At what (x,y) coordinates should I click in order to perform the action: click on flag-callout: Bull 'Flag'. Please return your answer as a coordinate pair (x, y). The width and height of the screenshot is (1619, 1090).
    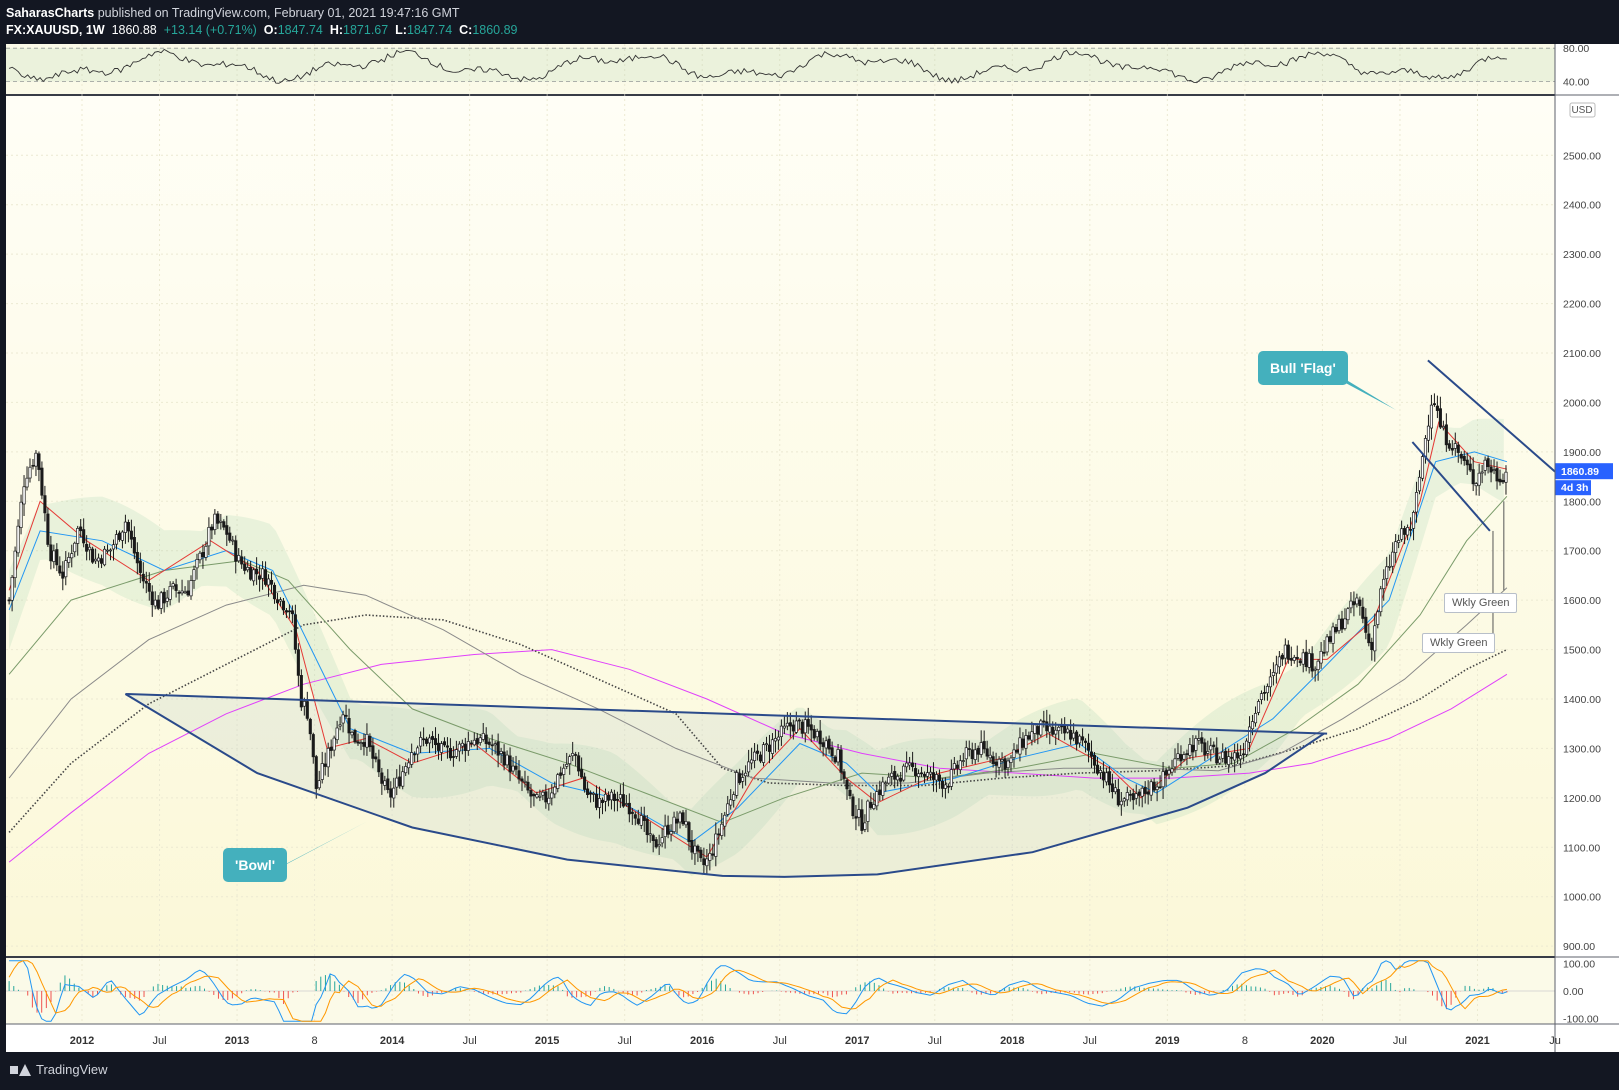
    Looking at the image, I should click on (1303, 368).